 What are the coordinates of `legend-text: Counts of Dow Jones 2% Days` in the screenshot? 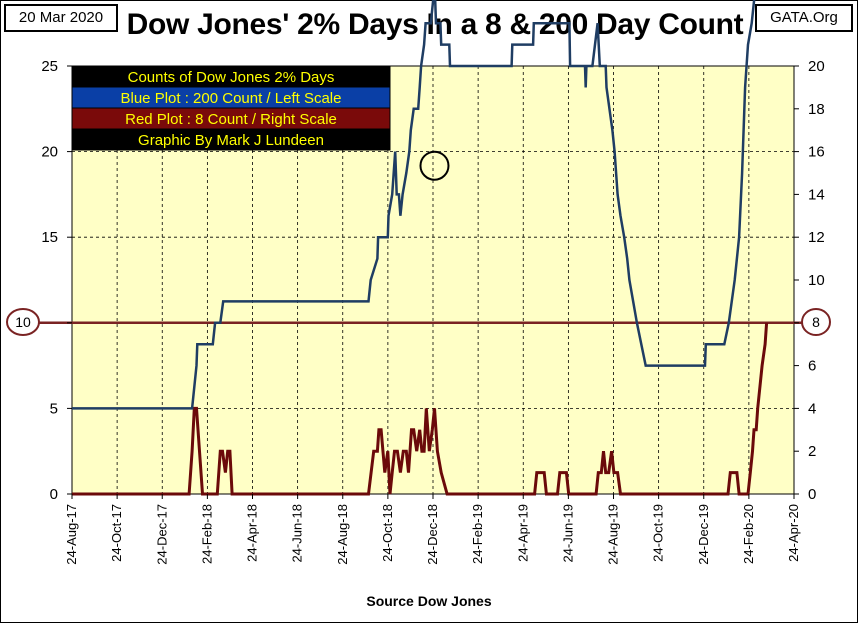 It's located at (231, 77).